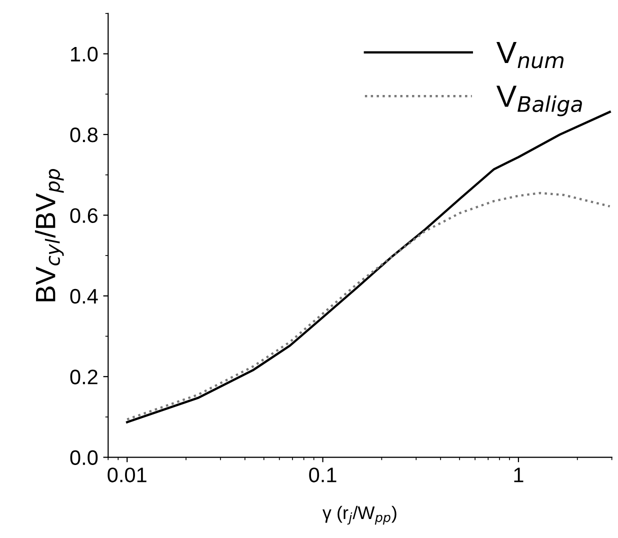  I want to click on x-tick-label: 0.1, so click(322, 475).